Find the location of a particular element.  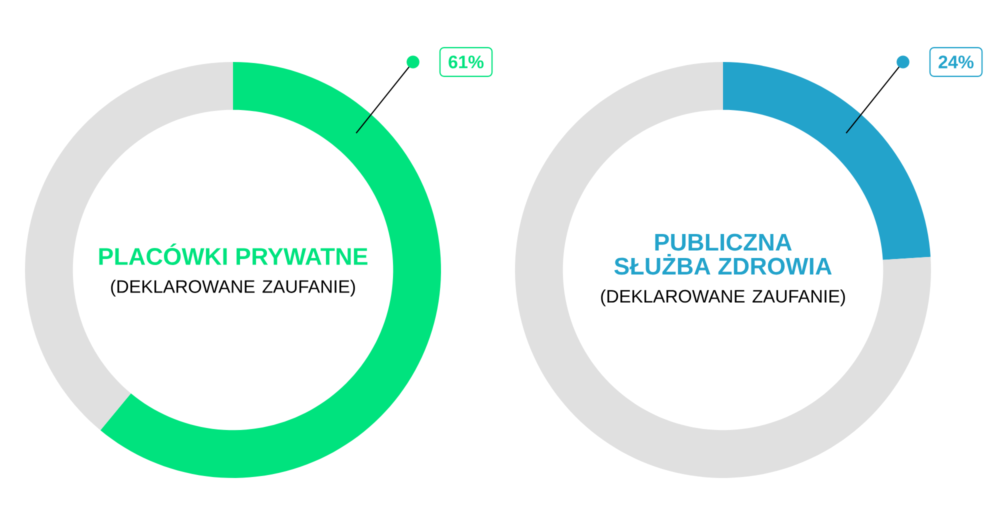

text: PLACÓWKI PRYWATNE is located at coordinates (233, 254).